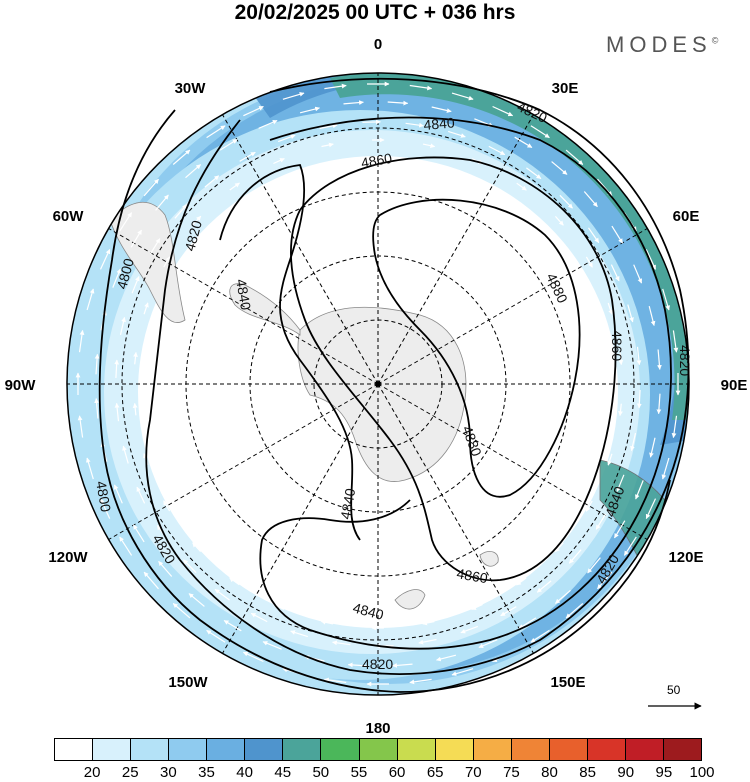  Describe the element at coordinates (686, 216) in the screenshot. I see `lon-label-60e: 60E` at that location.